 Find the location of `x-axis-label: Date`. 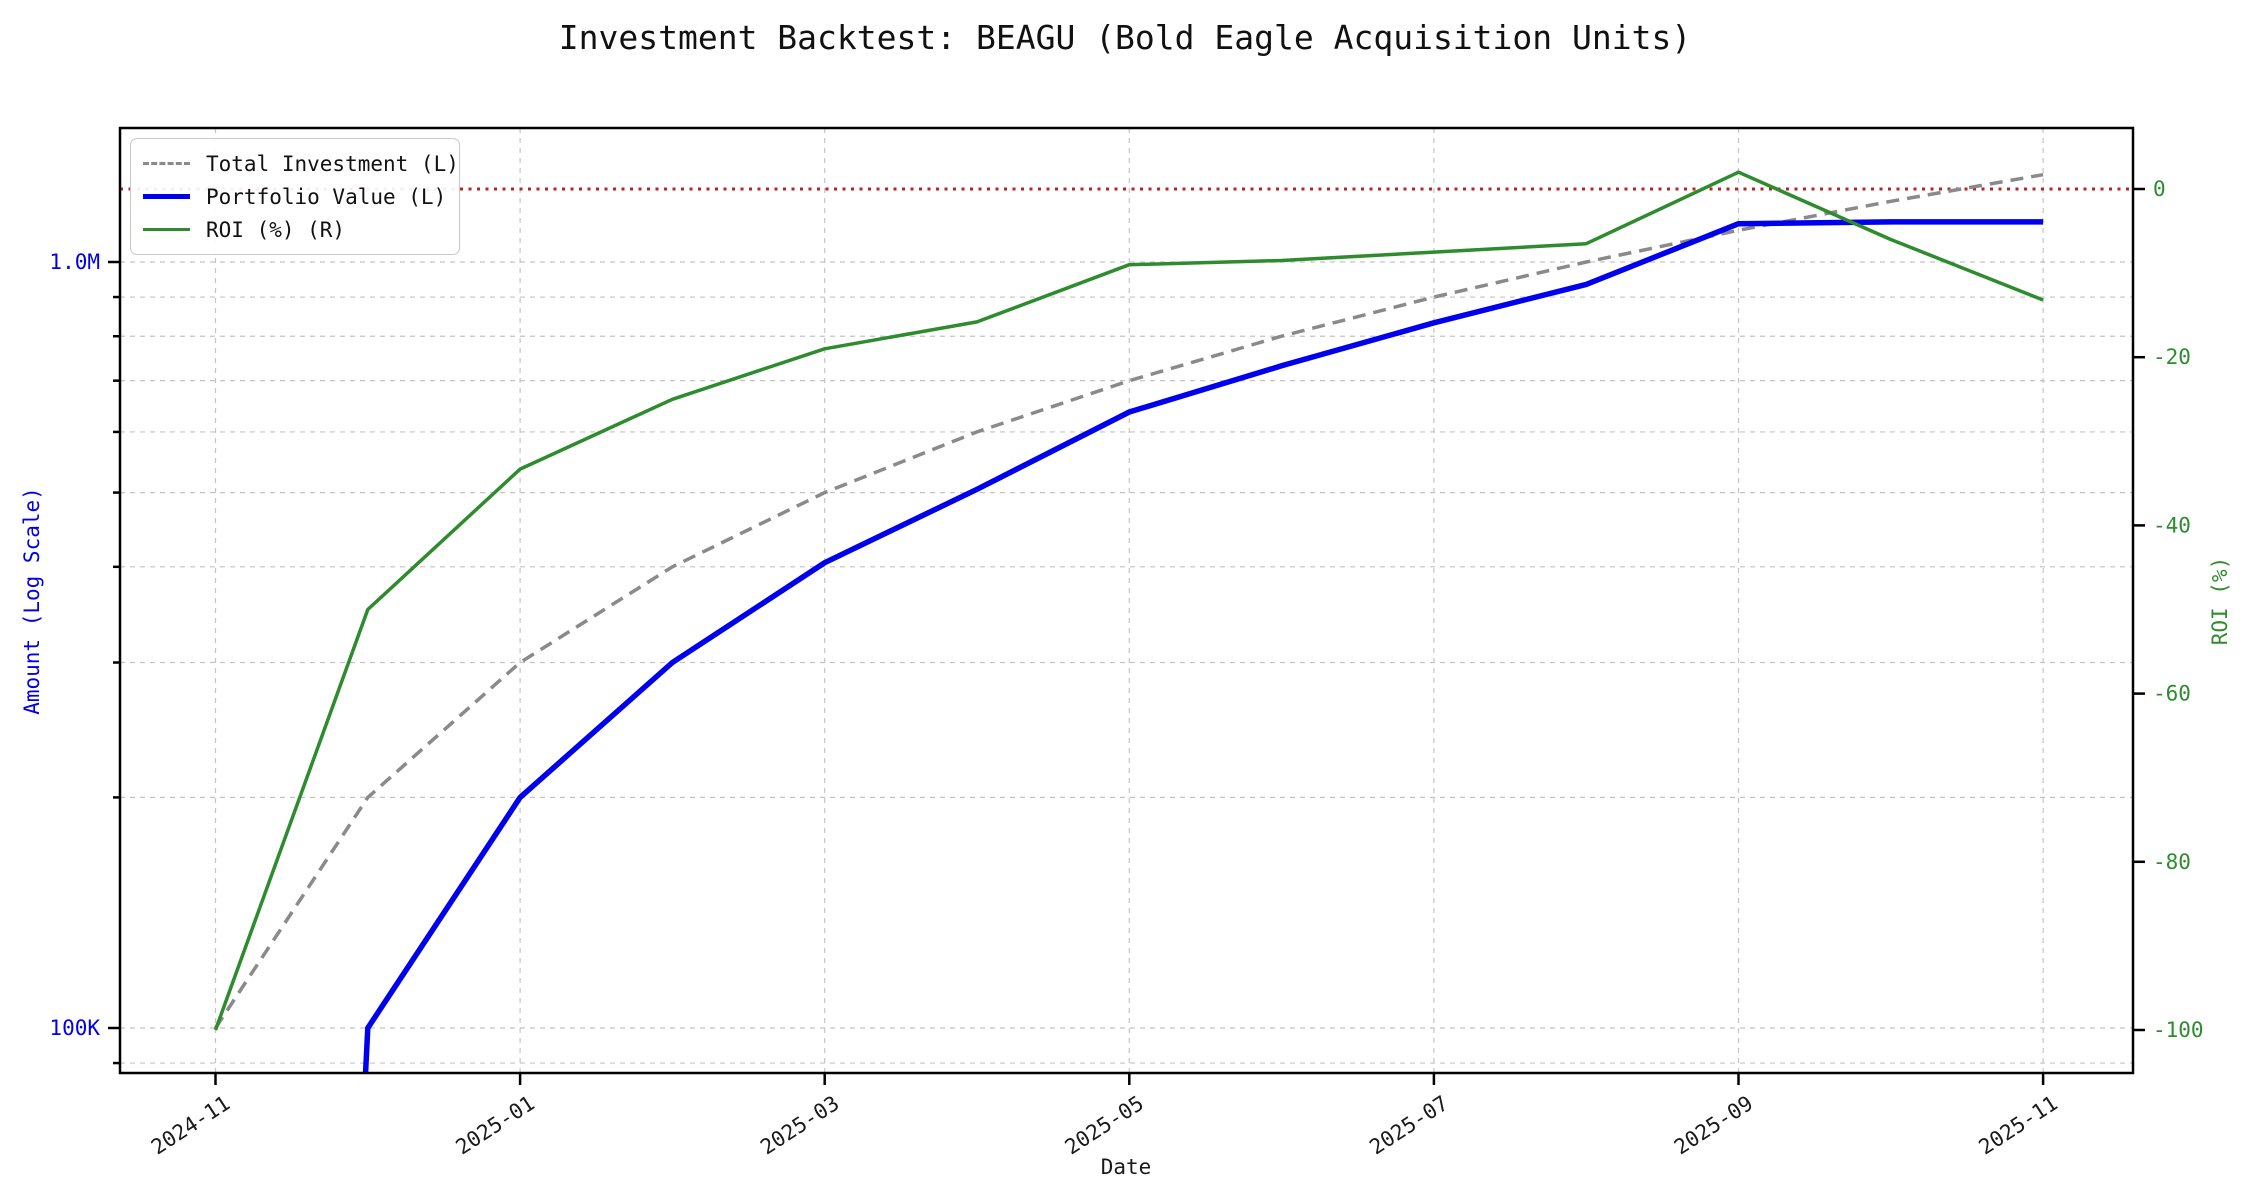

x-axis-label: Date is located at coordinates (1126, 1167).